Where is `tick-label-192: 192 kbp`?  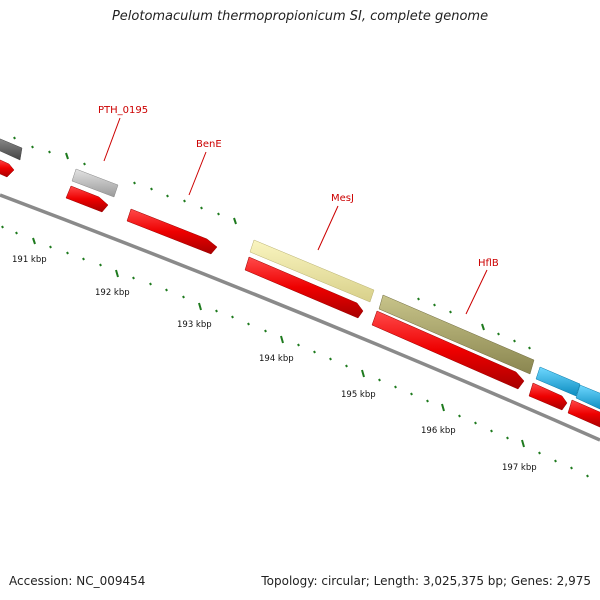 tick-label-192: 192 kbp is located at coordinates (112, 293).